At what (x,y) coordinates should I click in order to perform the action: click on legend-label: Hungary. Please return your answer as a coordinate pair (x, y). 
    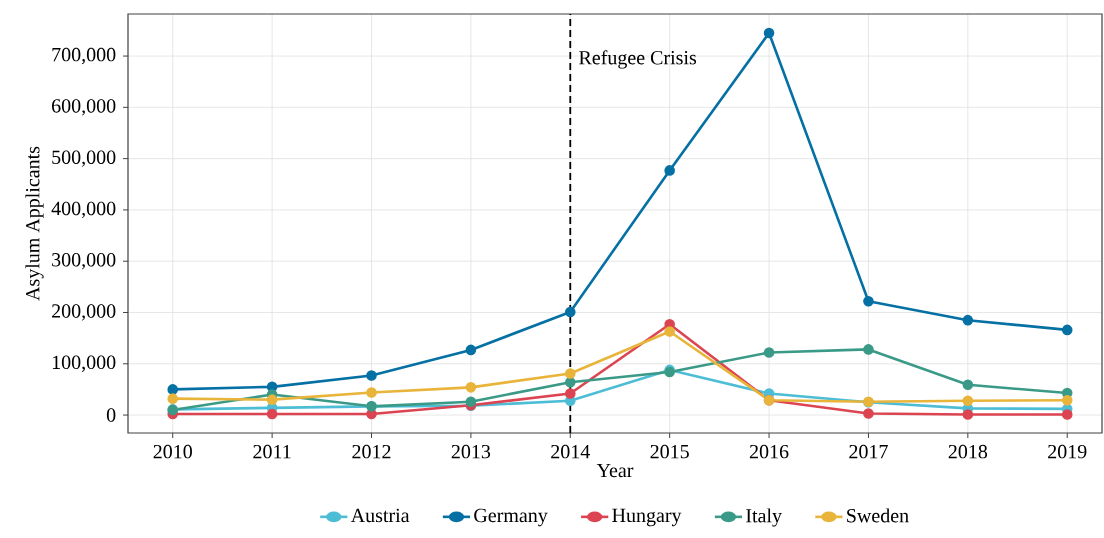
    Looking at the image, I should click on (647, 517).